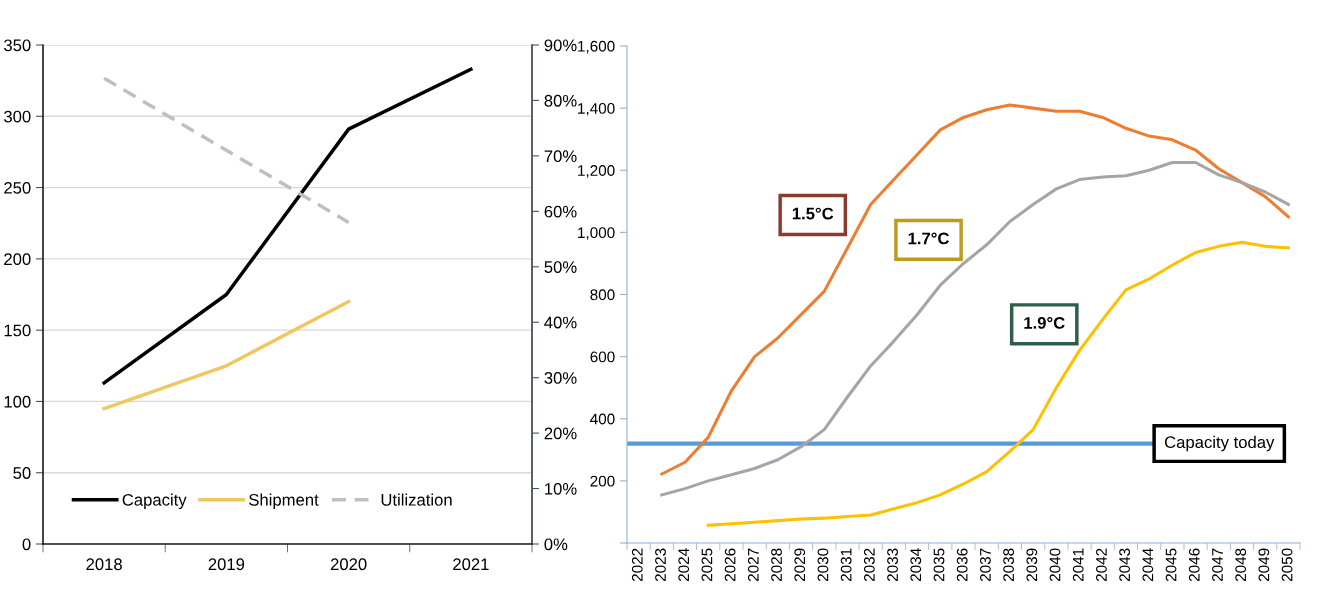  What do you see at coordinates (869, 565) in the screenshot?
I see `x-tick-label: 2032` at bounding box center [869, 565].